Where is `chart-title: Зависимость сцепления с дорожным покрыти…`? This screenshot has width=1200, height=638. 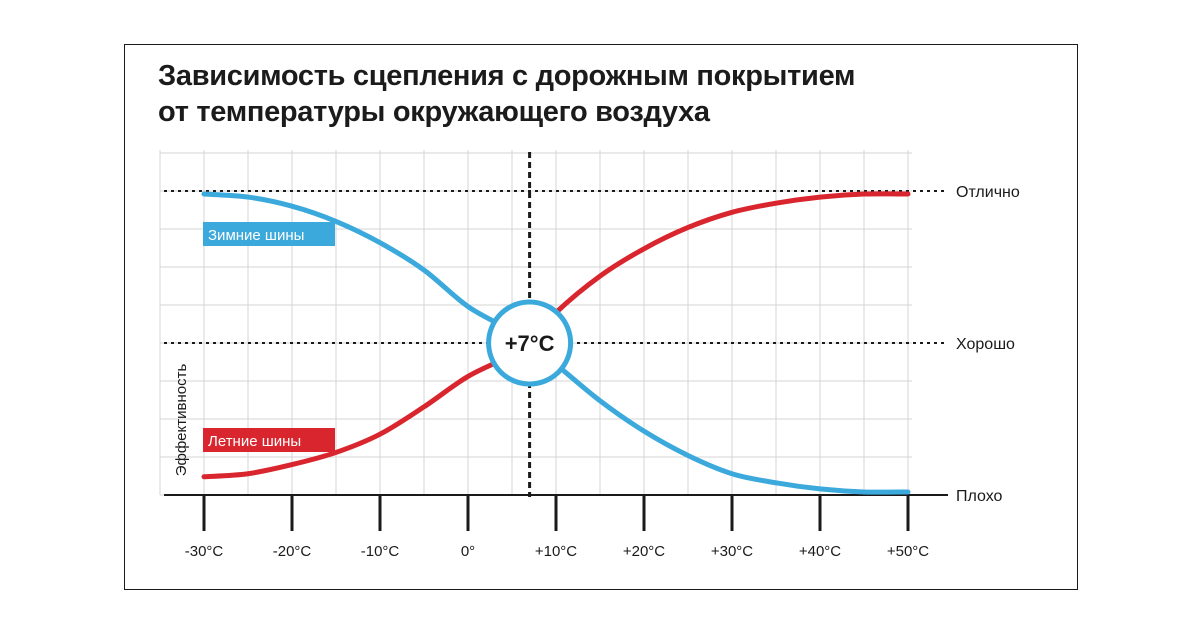 chart-title: Зависимость сцепления с дорожным покрыти… is located at coordinates (568, 94).